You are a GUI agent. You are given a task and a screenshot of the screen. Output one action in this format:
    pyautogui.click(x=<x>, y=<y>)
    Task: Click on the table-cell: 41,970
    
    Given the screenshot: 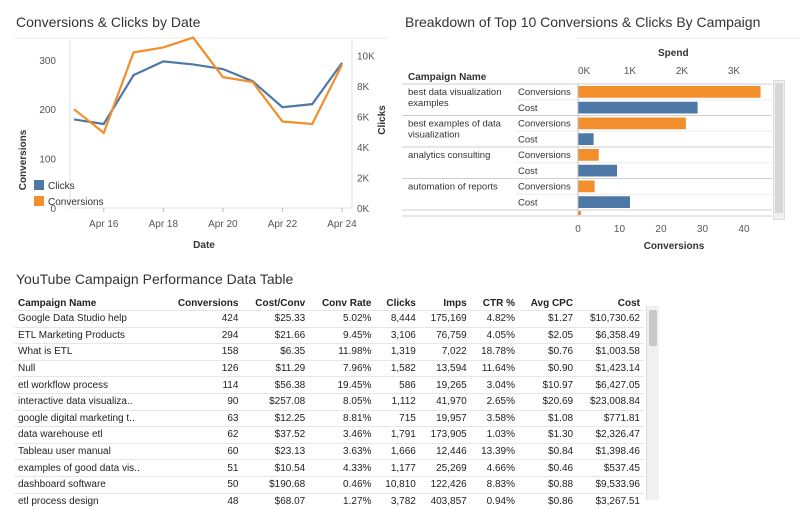 What is the action you would take?
    pyautogui.click(x=445, y=401)
    